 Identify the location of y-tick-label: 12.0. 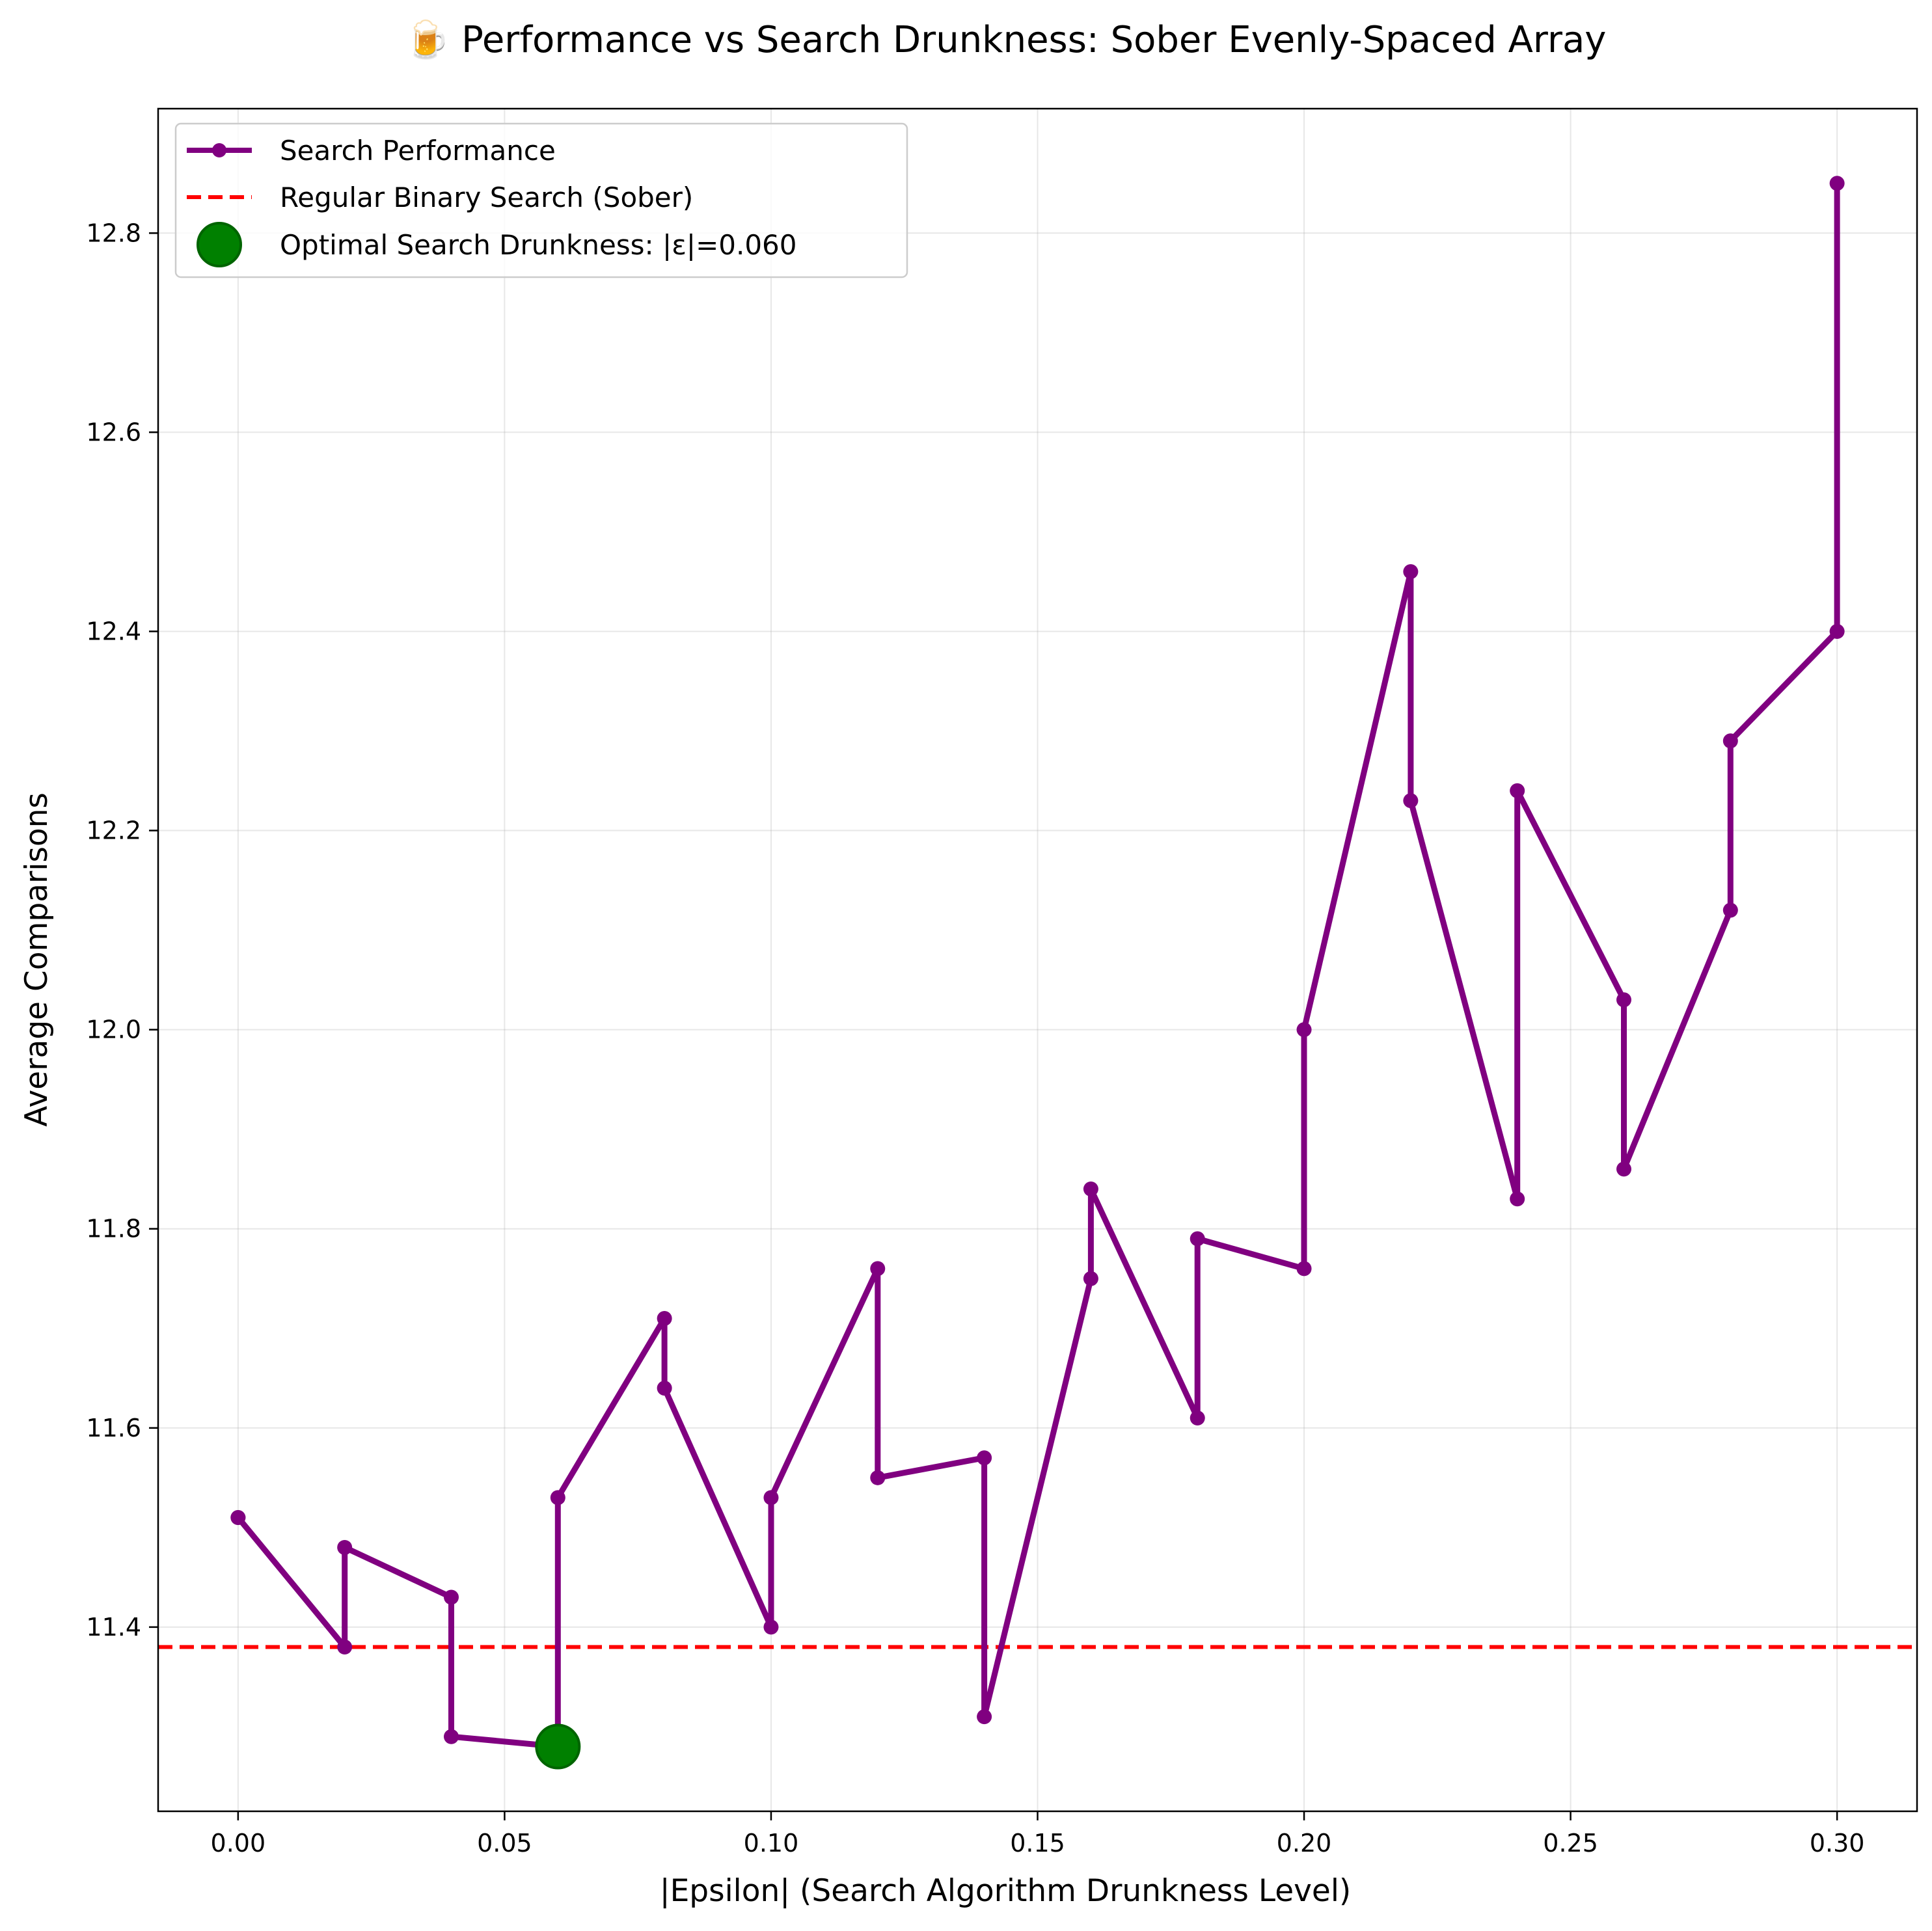
(113, 1030).